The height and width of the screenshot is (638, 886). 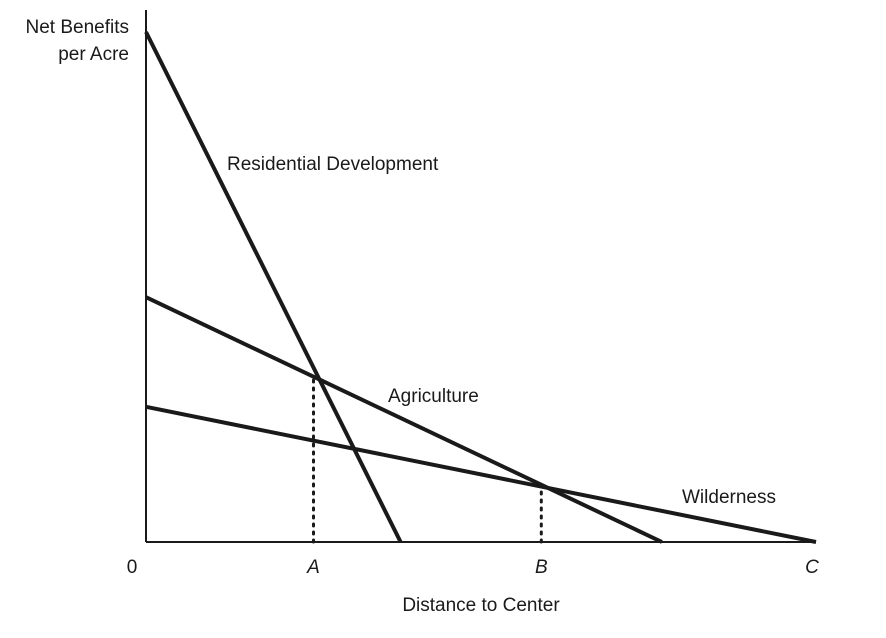 I want to click on y-axis-label-line-1: Net Benefits, so click(x=77, y=27).